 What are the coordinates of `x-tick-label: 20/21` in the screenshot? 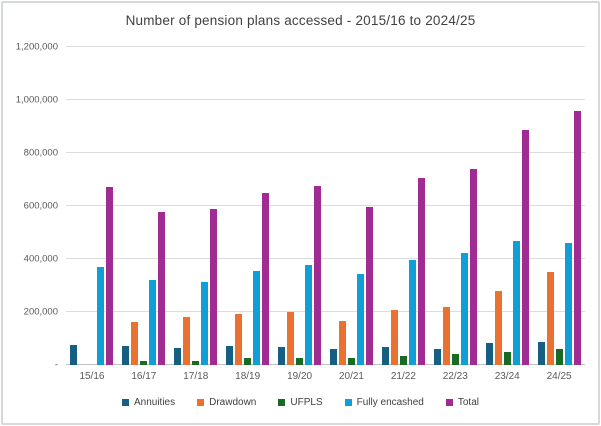 It's located at (351, 376).